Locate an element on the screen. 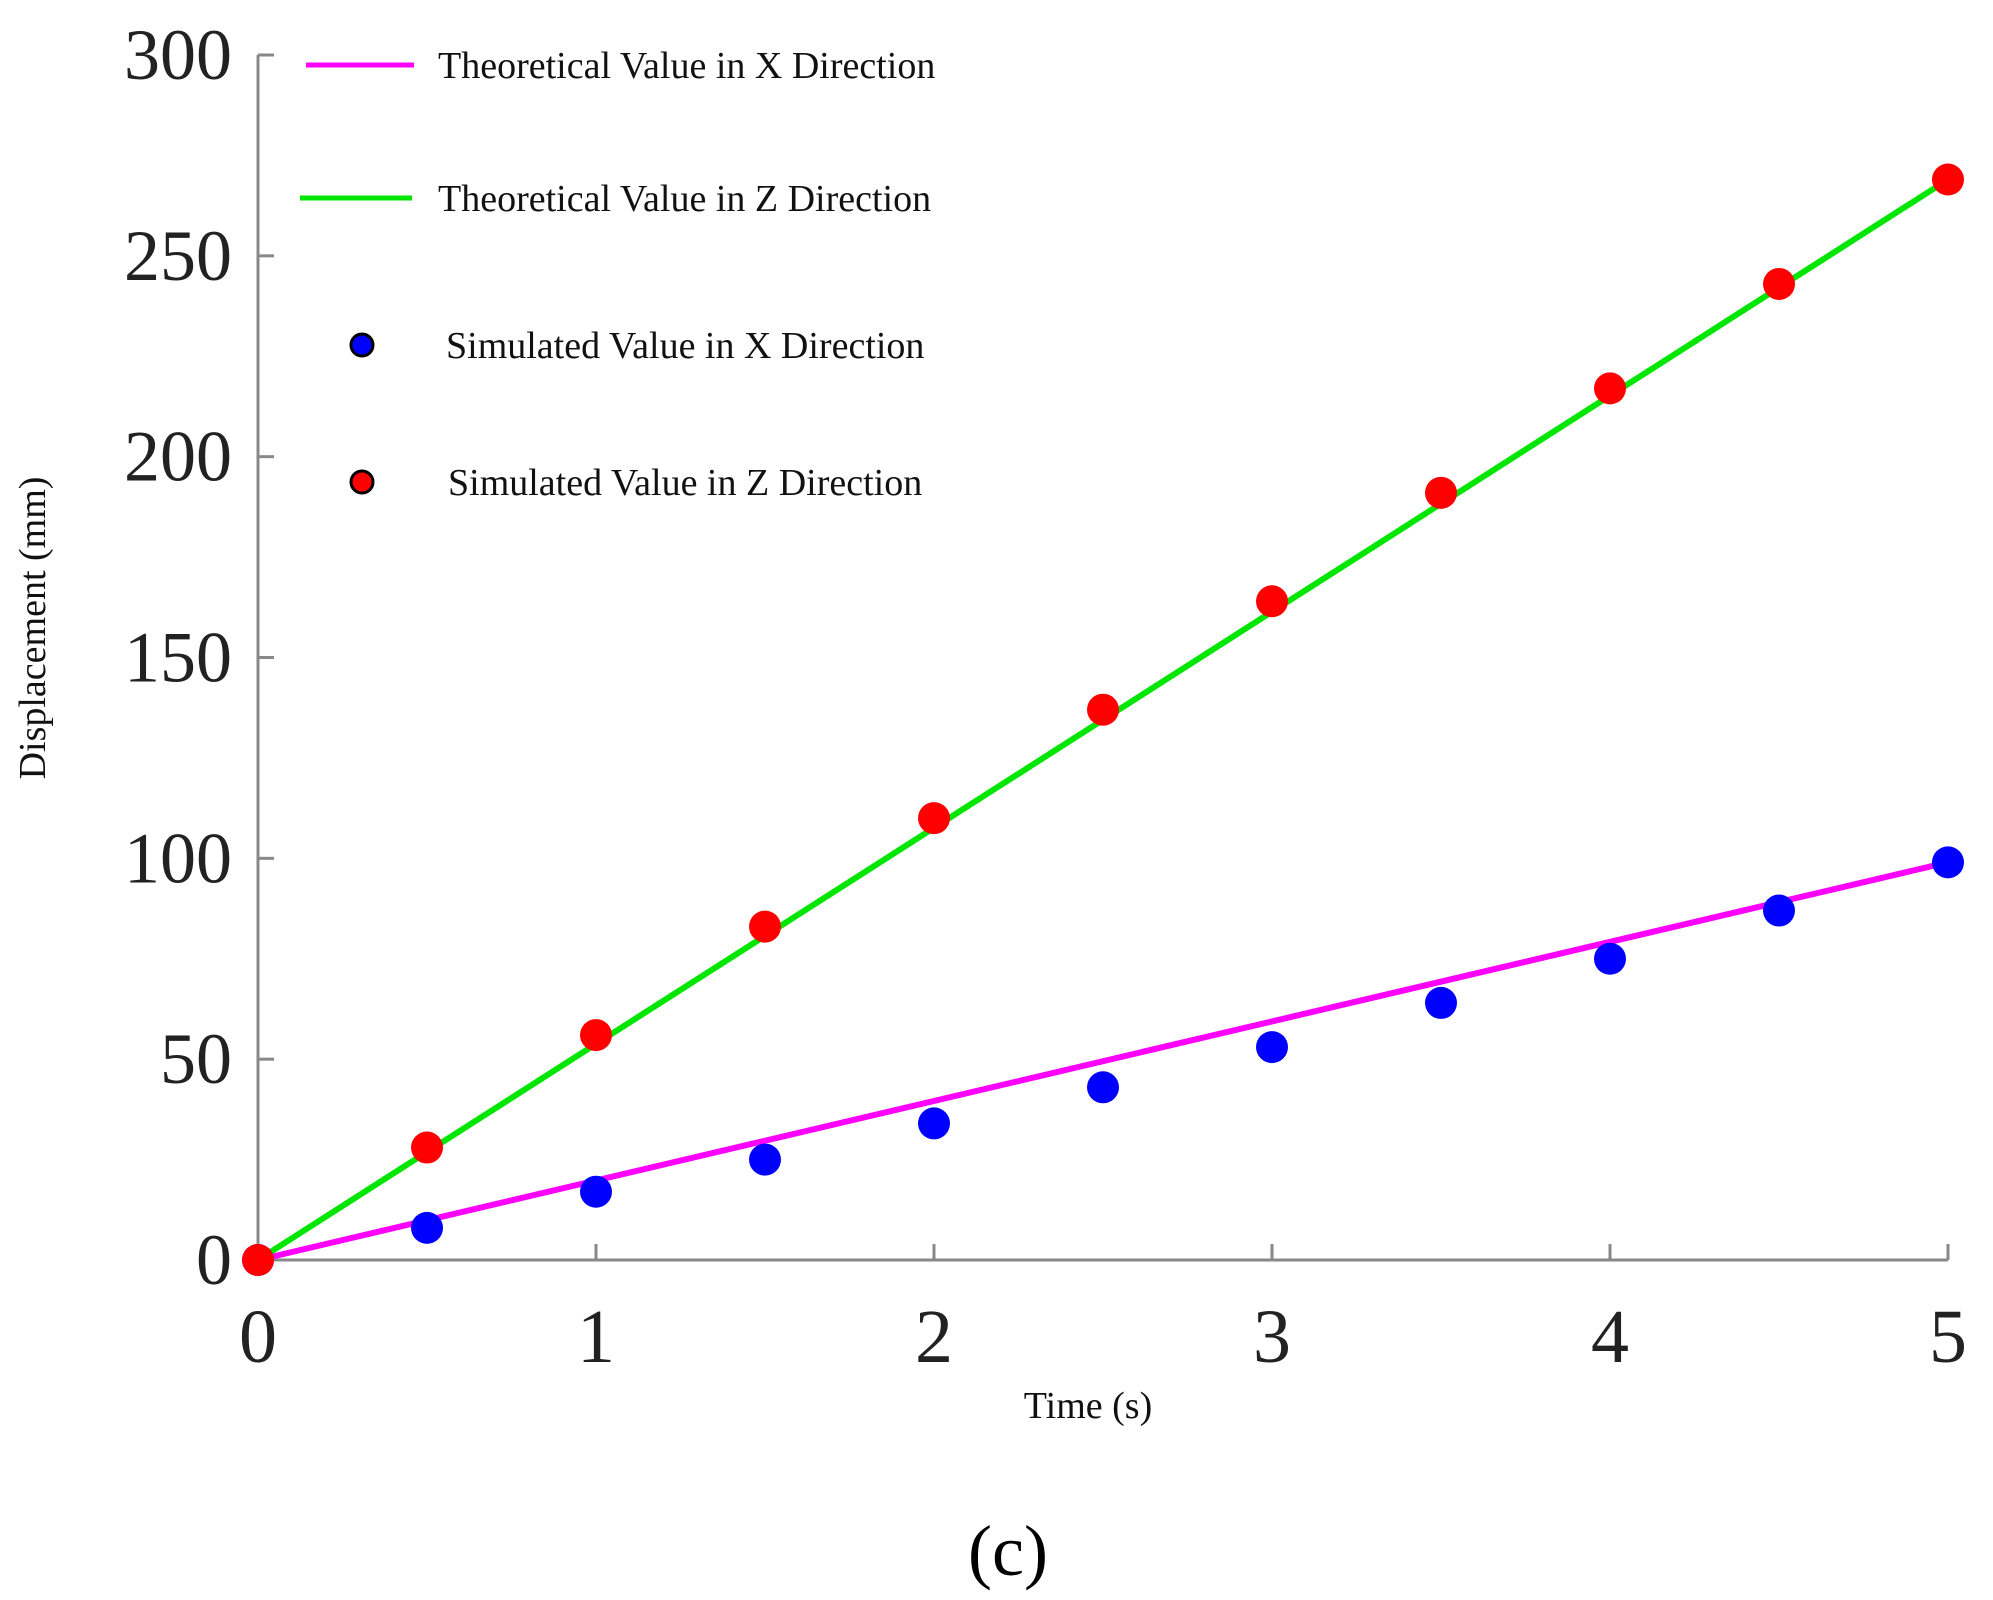  x-tick-label: 0 is located at coordinates (258, 1337).